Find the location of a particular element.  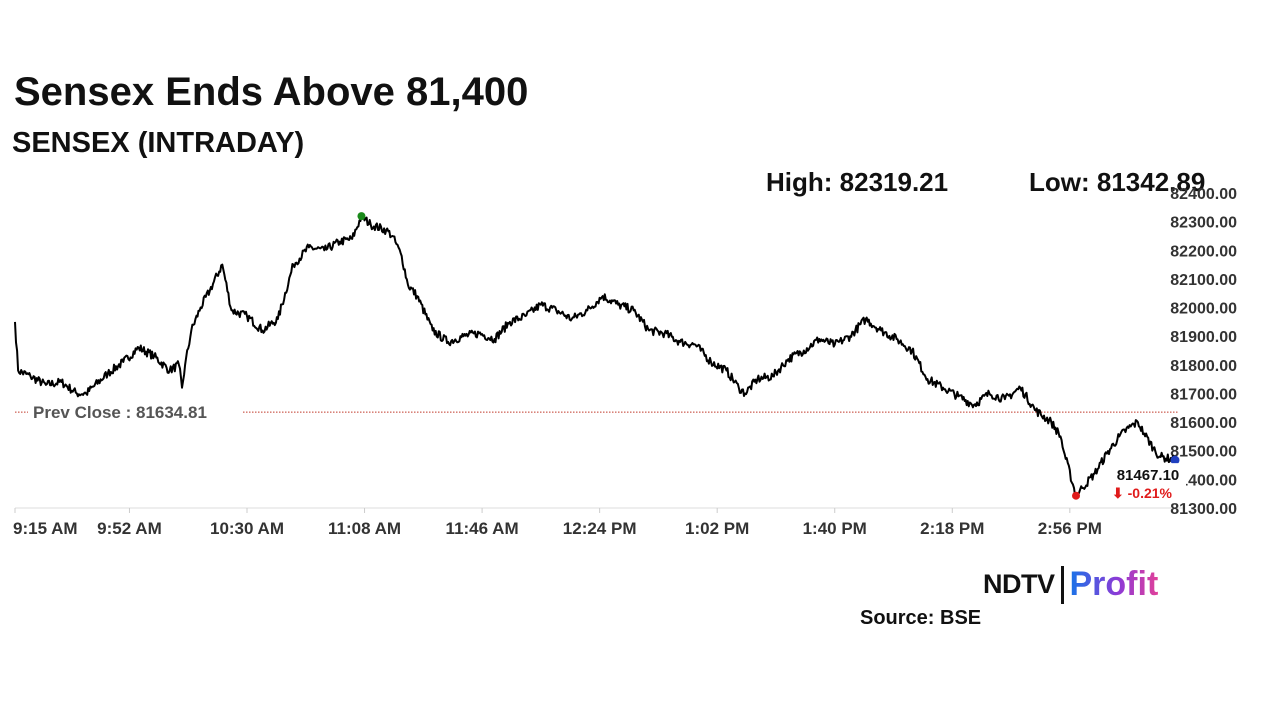

y-tick-label: 81600.00 is located at coordinates (1203, 423).